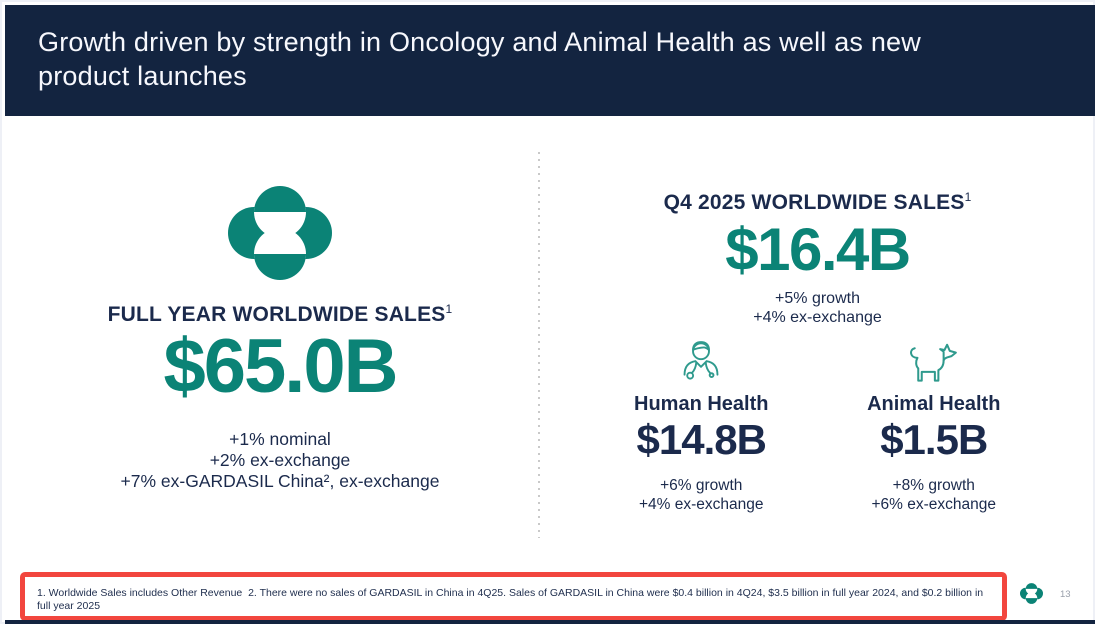  Describe the element at coordinates (933, 504) in the screenshot. I see `note-ah-ex-exchange: +6% ex-exchange` at that location.